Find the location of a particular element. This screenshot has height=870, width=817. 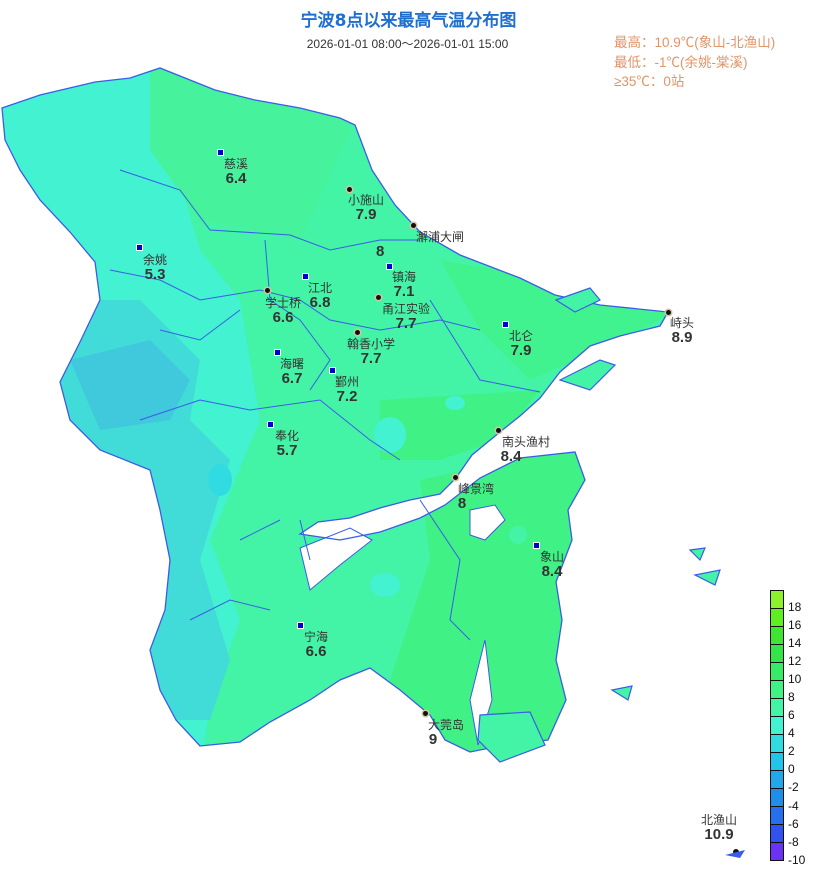

legend-label: -6 is located at coordinates (793, 823).